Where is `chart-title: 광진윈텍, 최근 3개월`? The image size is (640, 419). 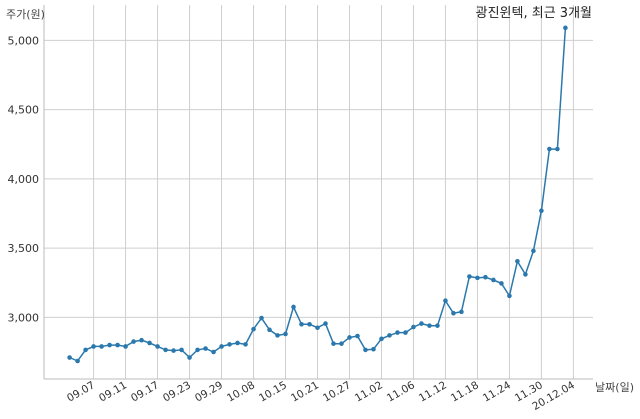 chart-title: 광진윈텍, 최근 3개월 is located at coordinates (534, 13).